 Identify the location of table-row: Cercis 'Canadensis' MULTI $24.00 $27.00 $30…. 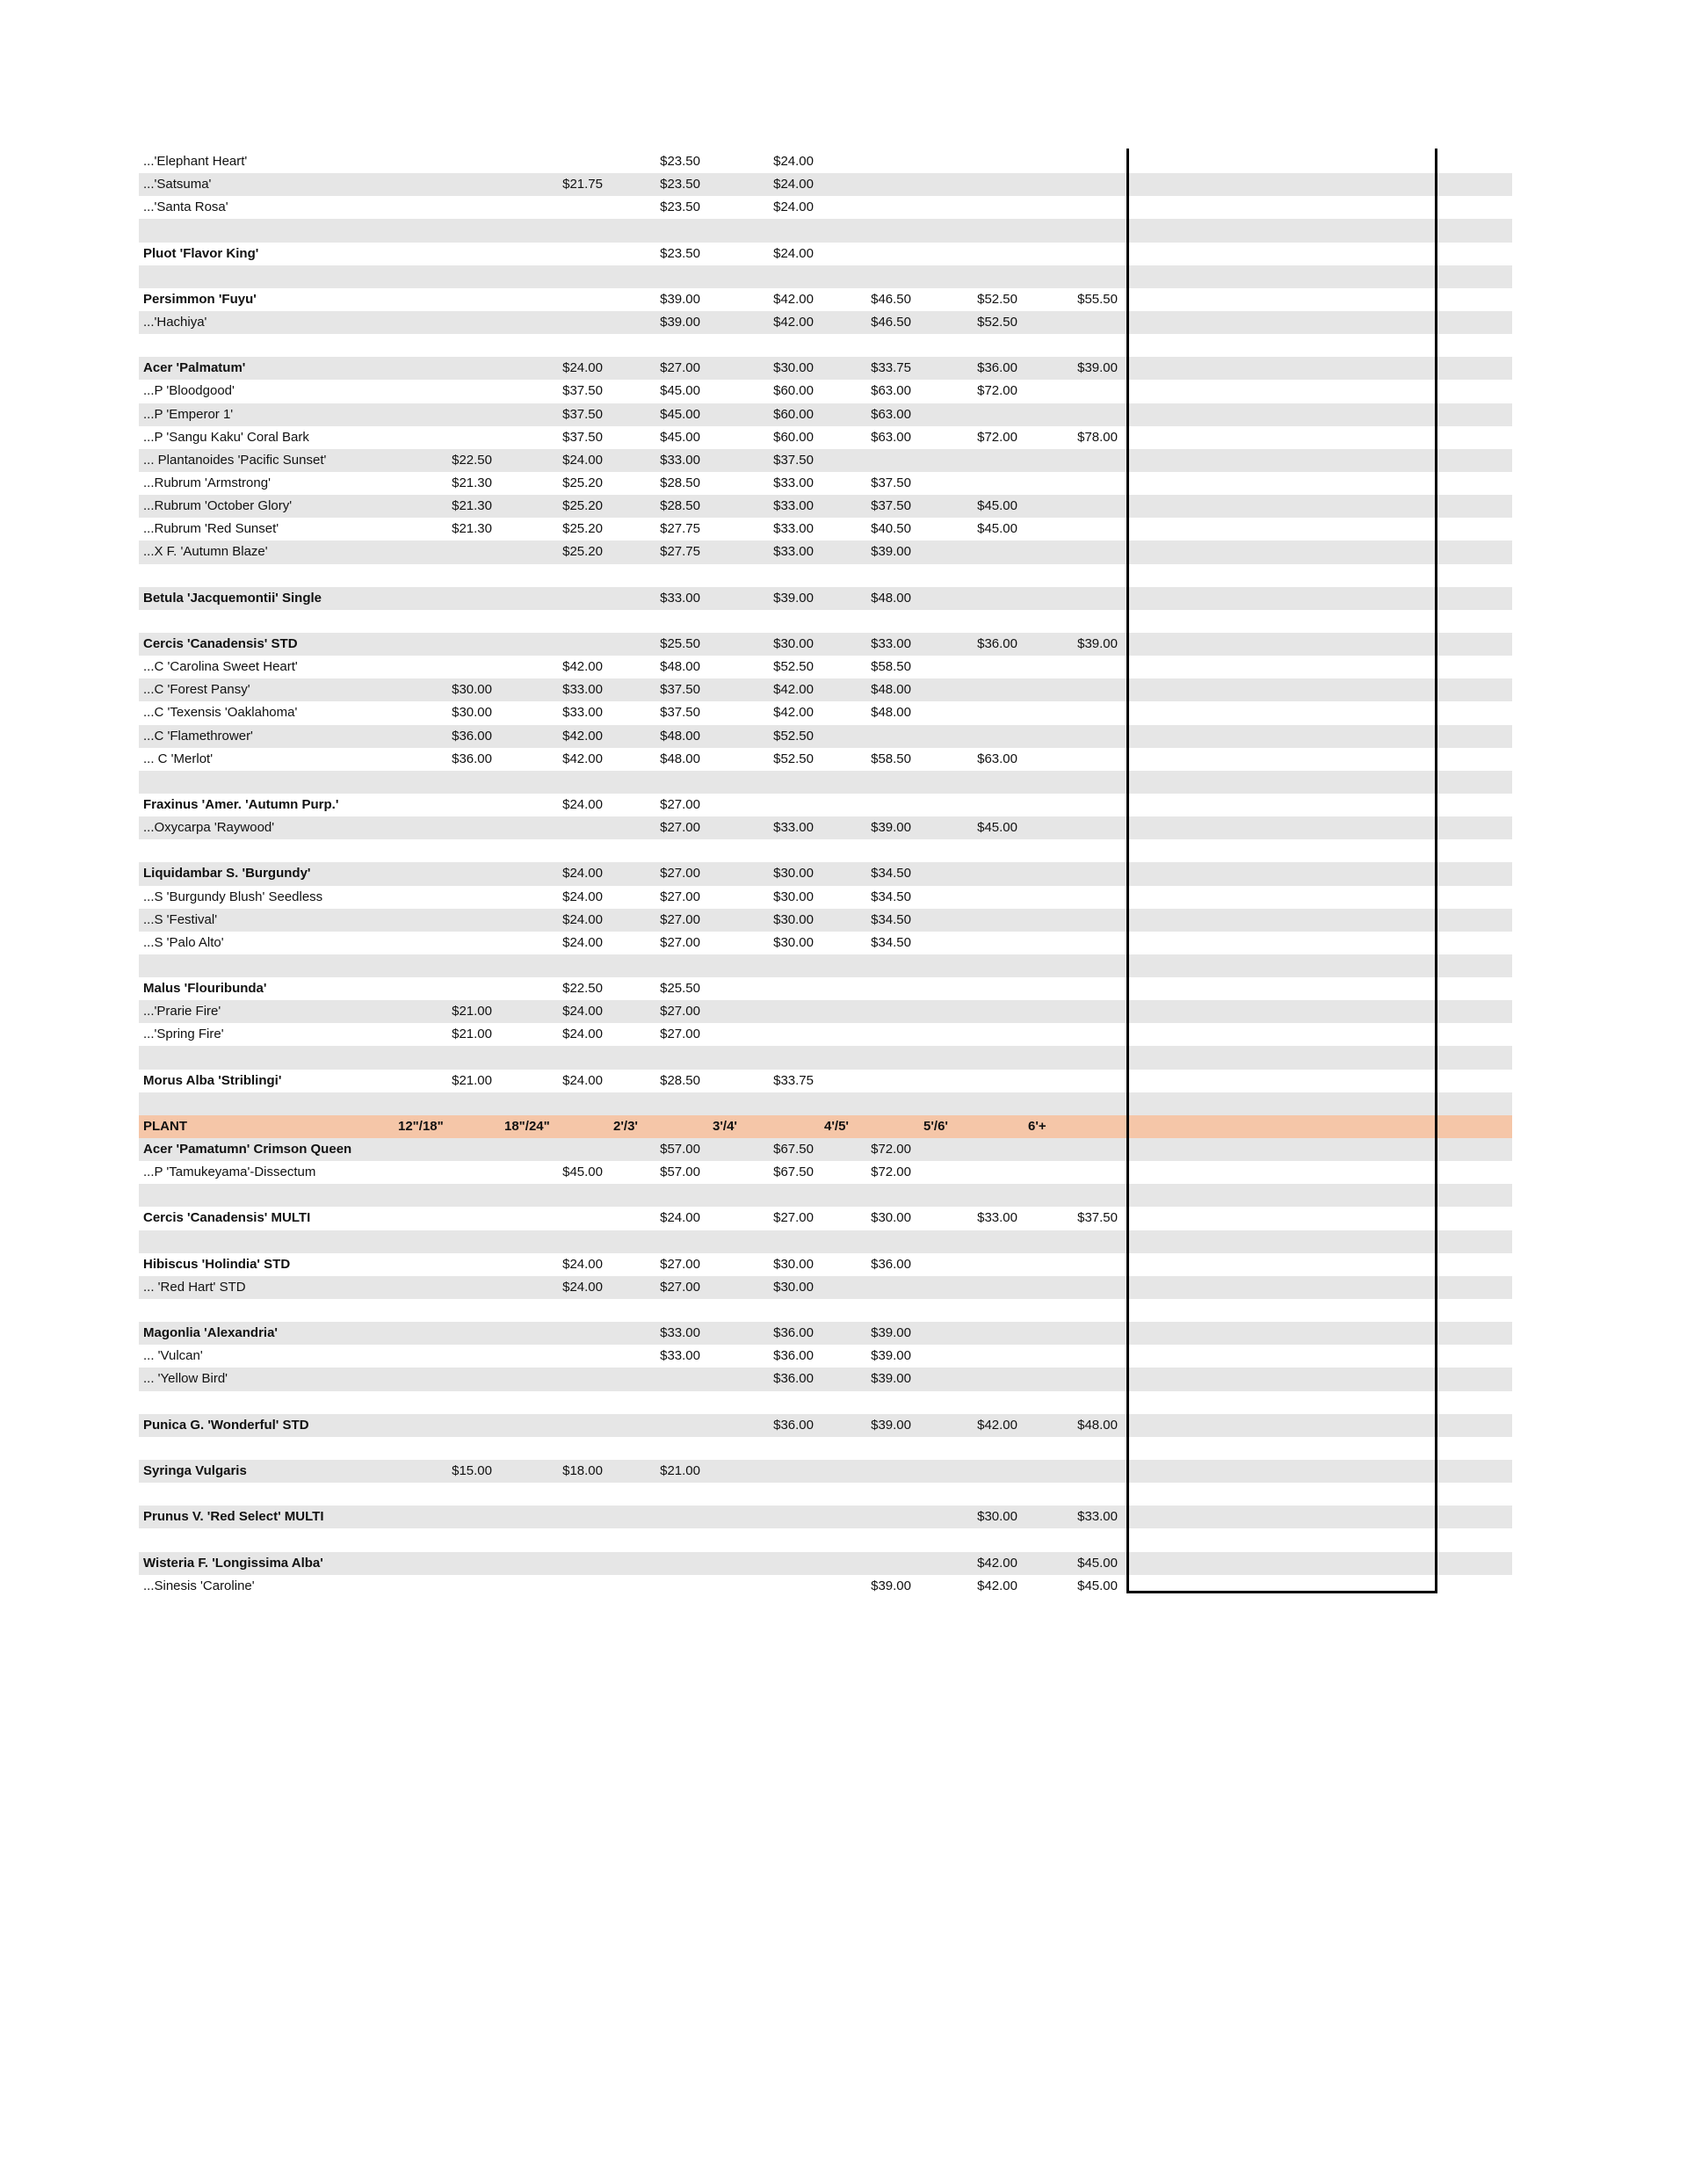
(825, 1218).